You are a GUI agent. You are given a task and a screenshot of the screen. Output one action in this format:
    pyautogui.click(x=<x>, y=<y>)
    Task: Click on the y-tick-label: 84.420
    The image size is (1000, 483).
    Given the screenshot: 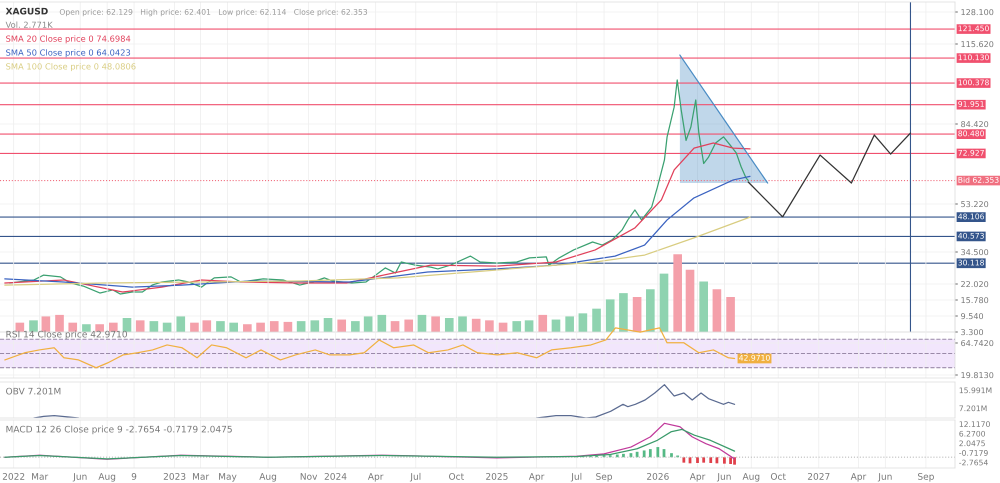 What is the action you would take?
    pyautogui.click(x=974, y=124)
    